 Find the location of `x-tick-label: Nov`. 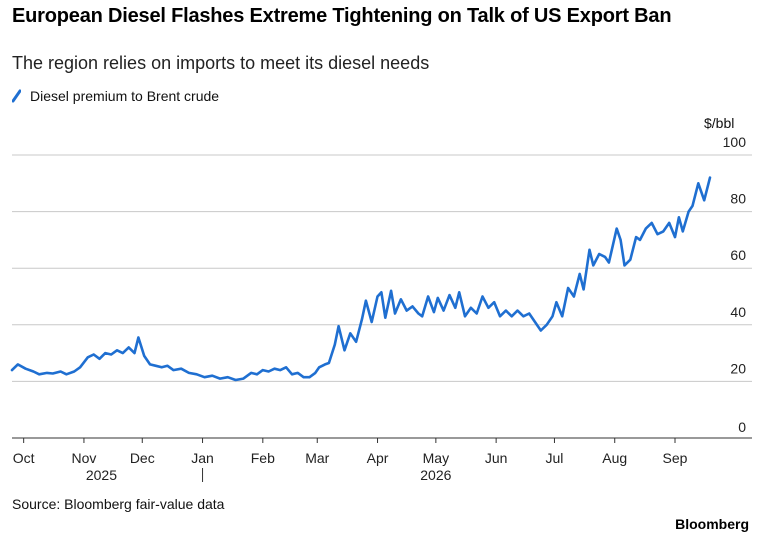

x-tick-label: Nov is located at coordinates (83, 458).